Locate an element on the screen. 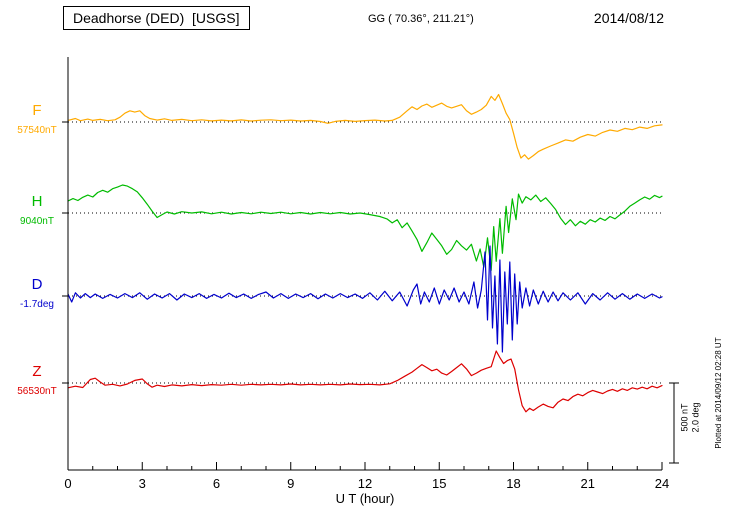 The image size is (730, 520). channel-label-f: F 57540nT is located at coordinates (37, 119).